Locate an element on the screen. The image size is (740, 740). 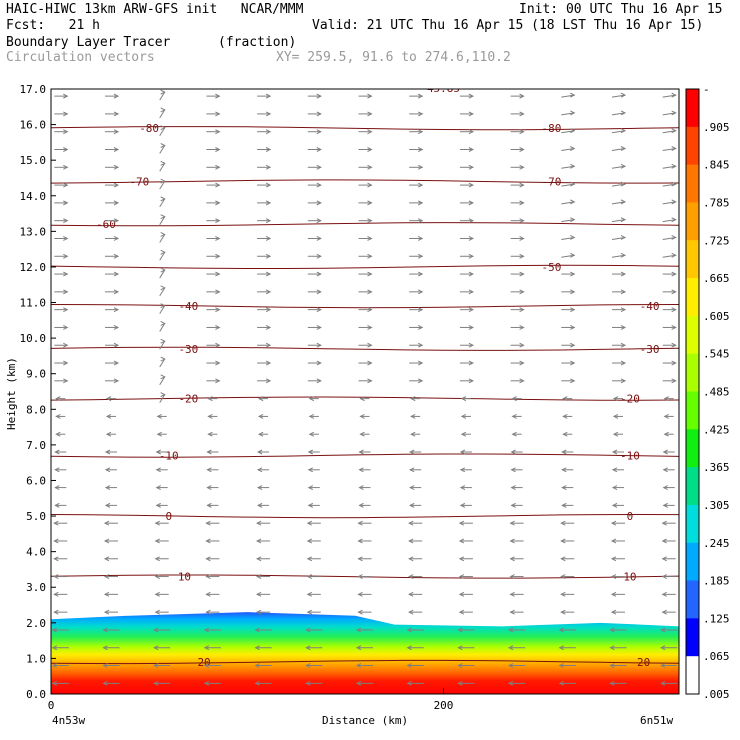
vector-label: Circulation vectors is located at coordinates (80, 57).